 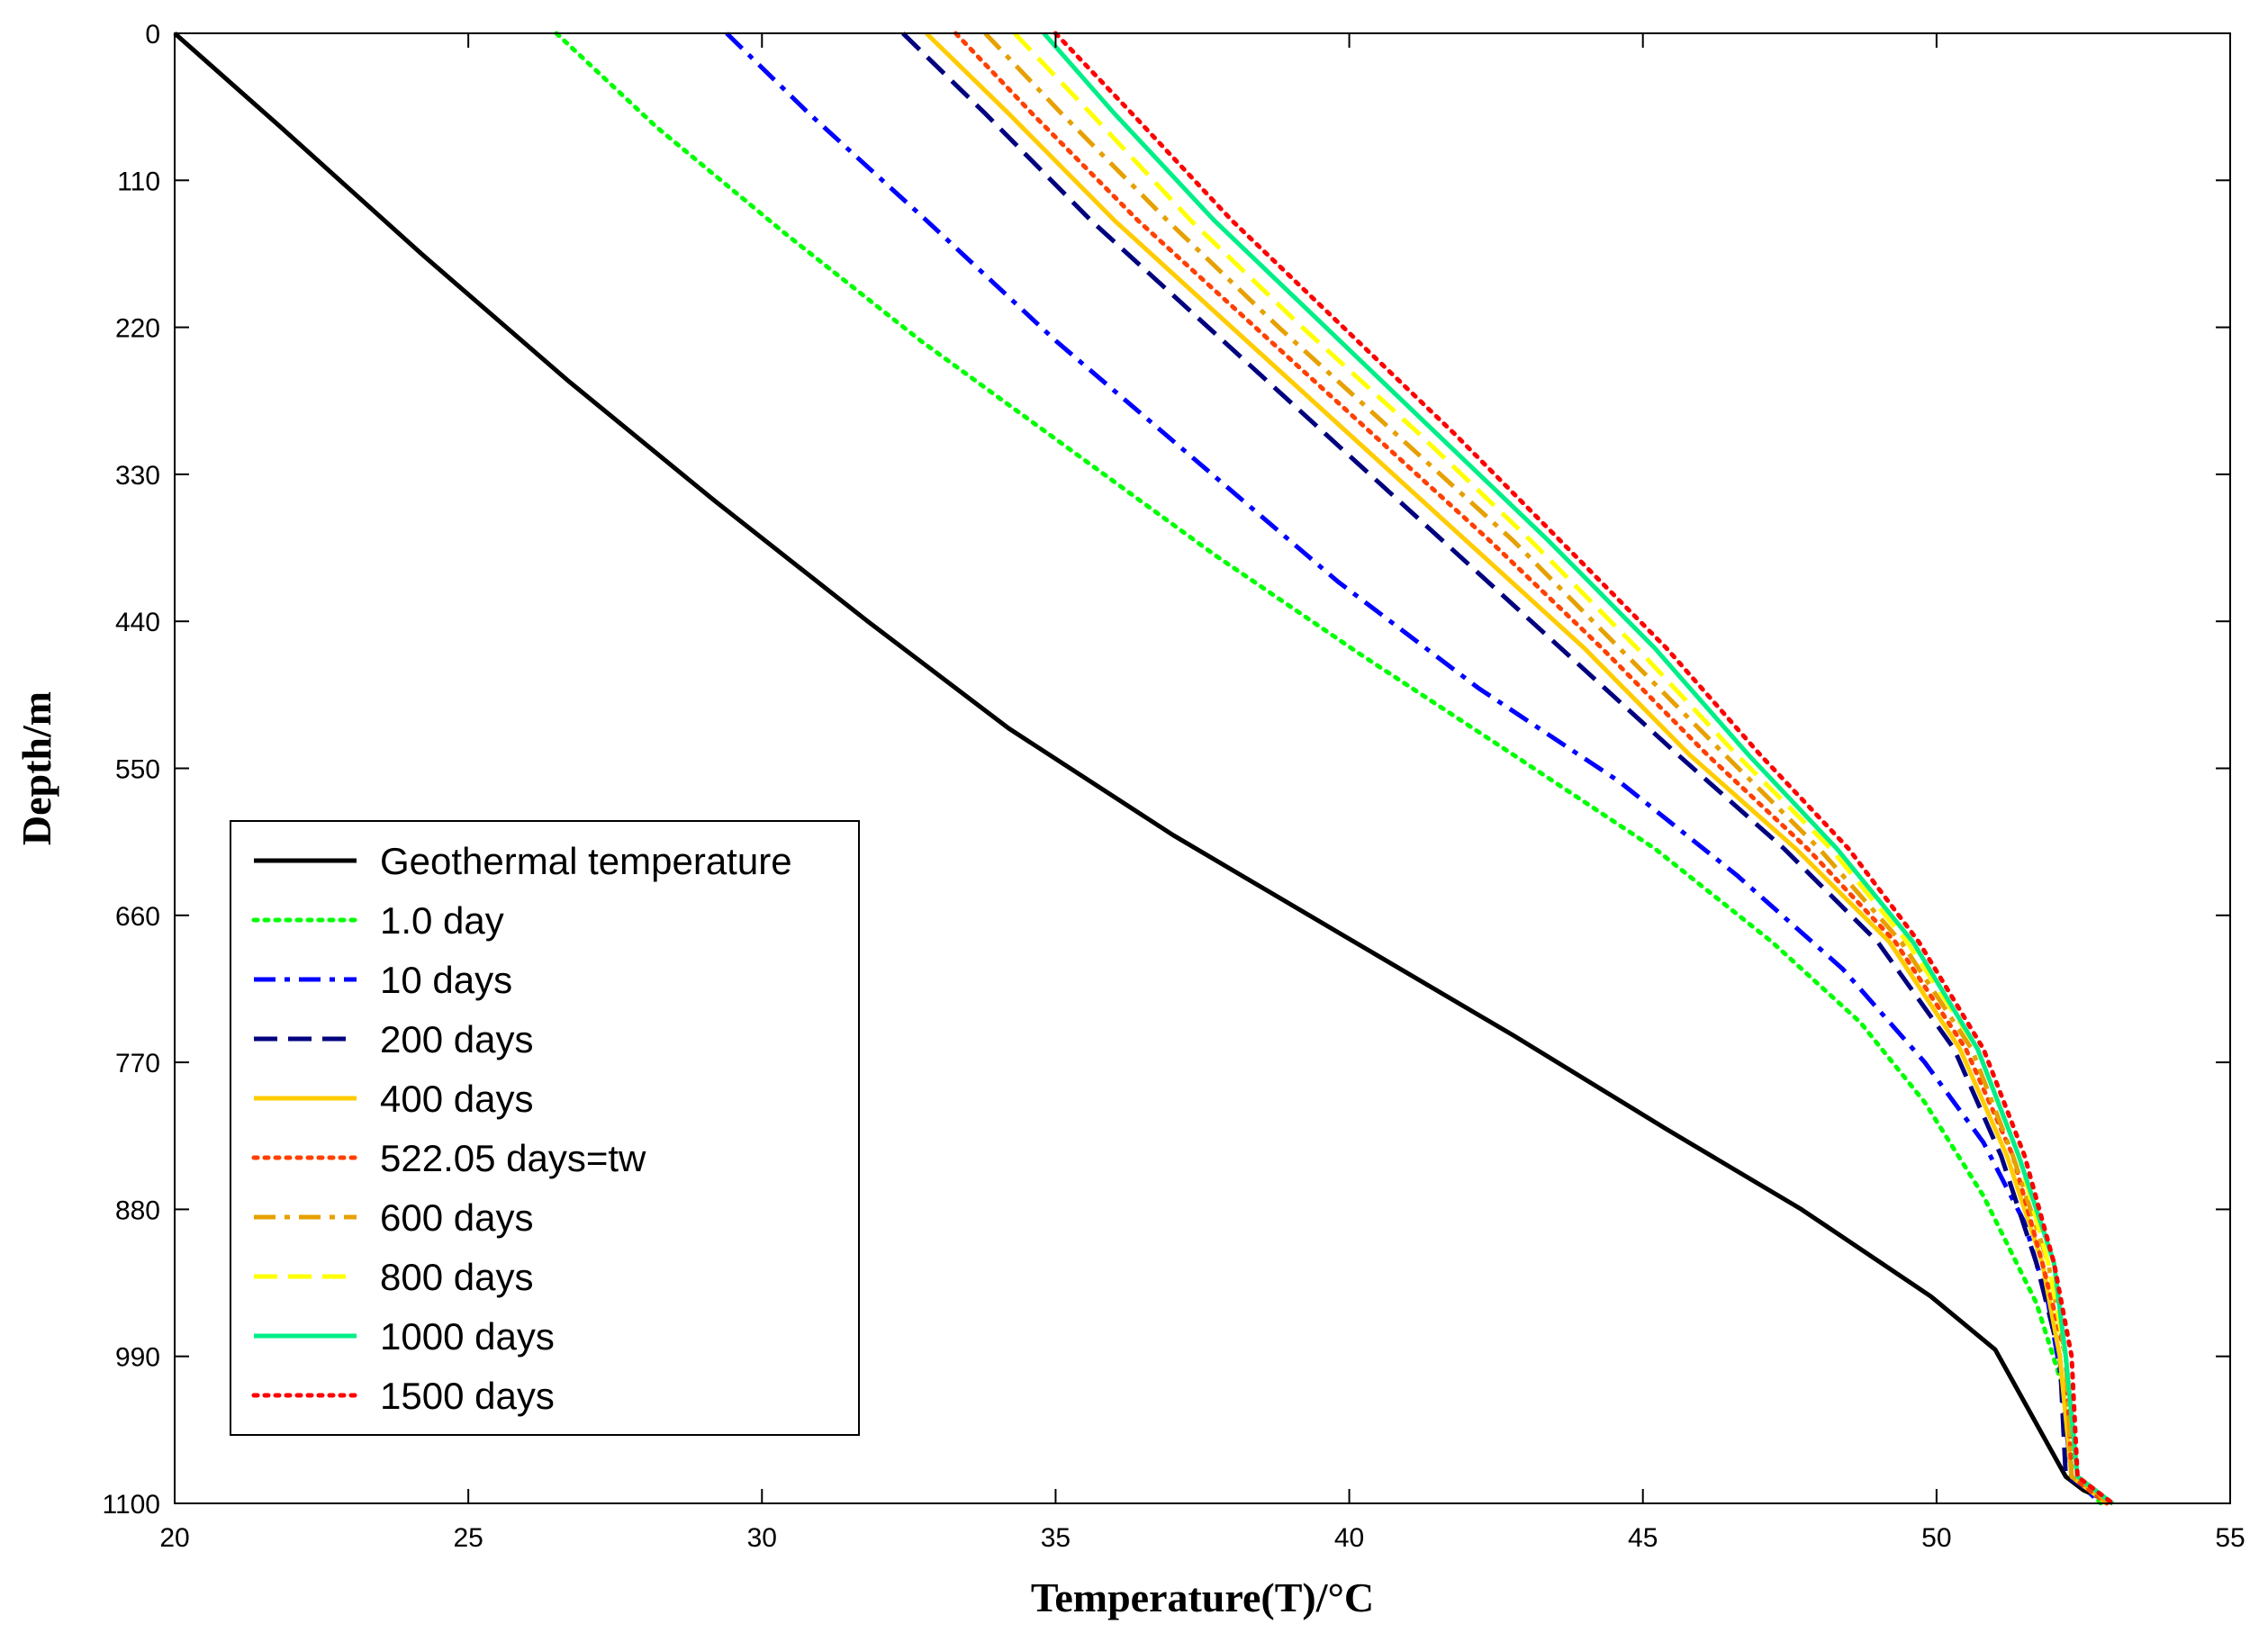 What do you see at coordinates (131, 1505) in the screenshot?
I see `y-tick-label: 1100` at bounding box center [131, 1505].